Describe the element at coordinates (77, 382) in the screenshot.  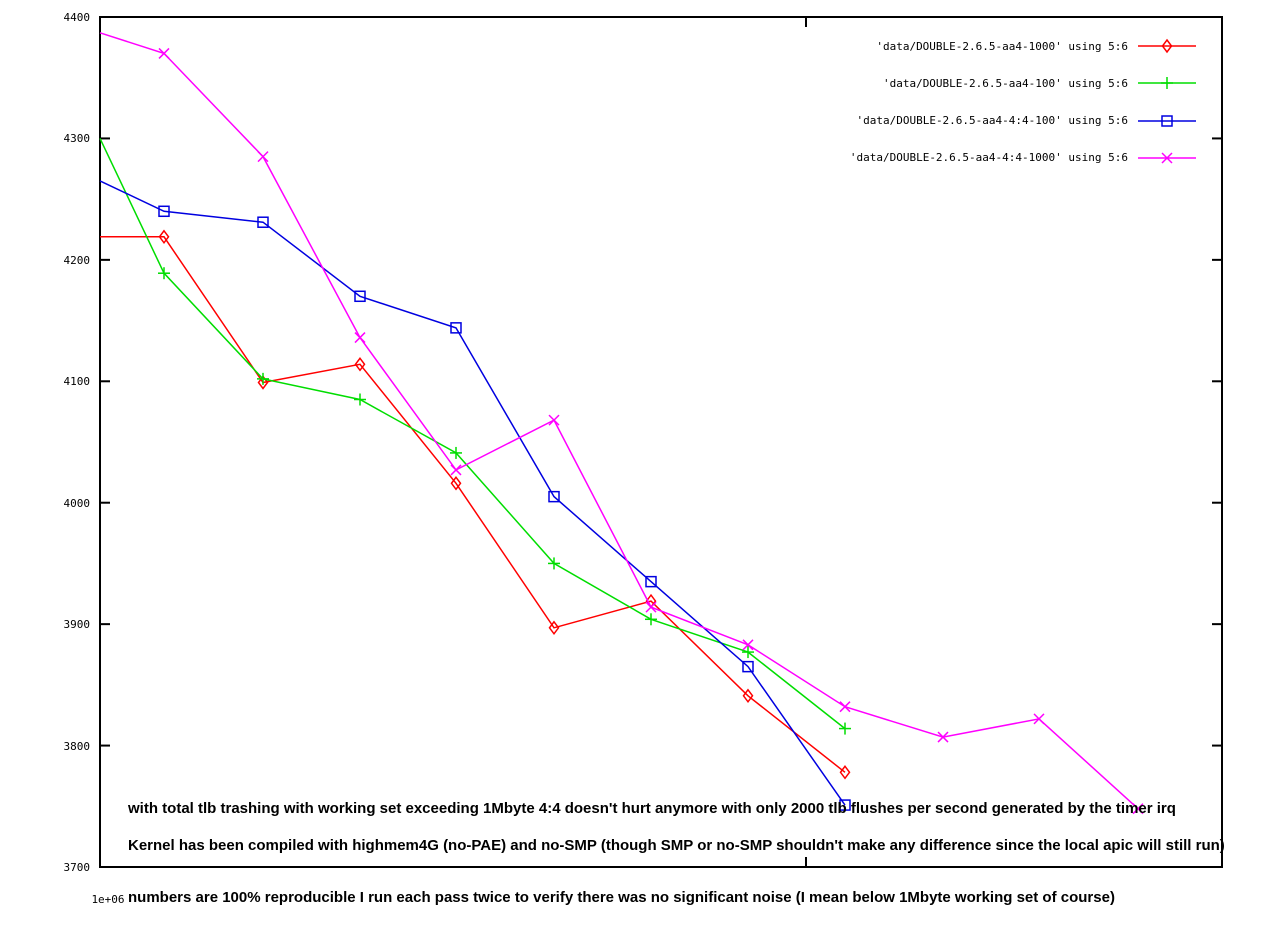
I see `y-tick-label: 4100` at that location.